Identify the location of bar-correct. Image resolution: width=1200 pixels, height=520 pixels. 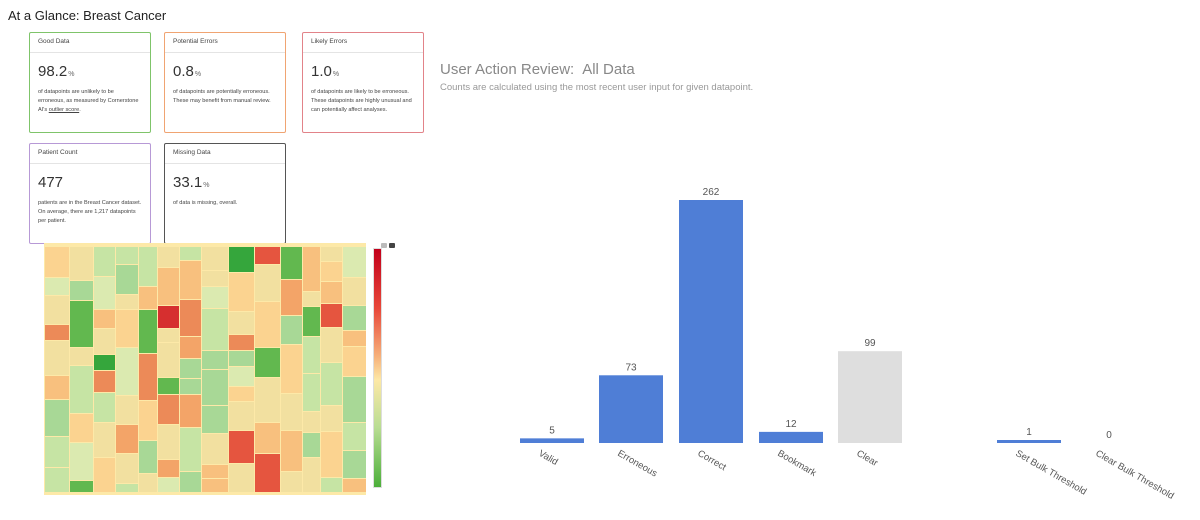
(711, 321).